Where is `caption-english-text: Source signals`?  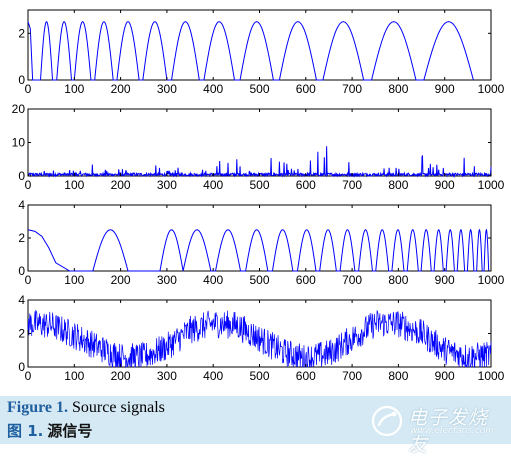
caption-english-text: Source signals is located at coordinates (116, 407).